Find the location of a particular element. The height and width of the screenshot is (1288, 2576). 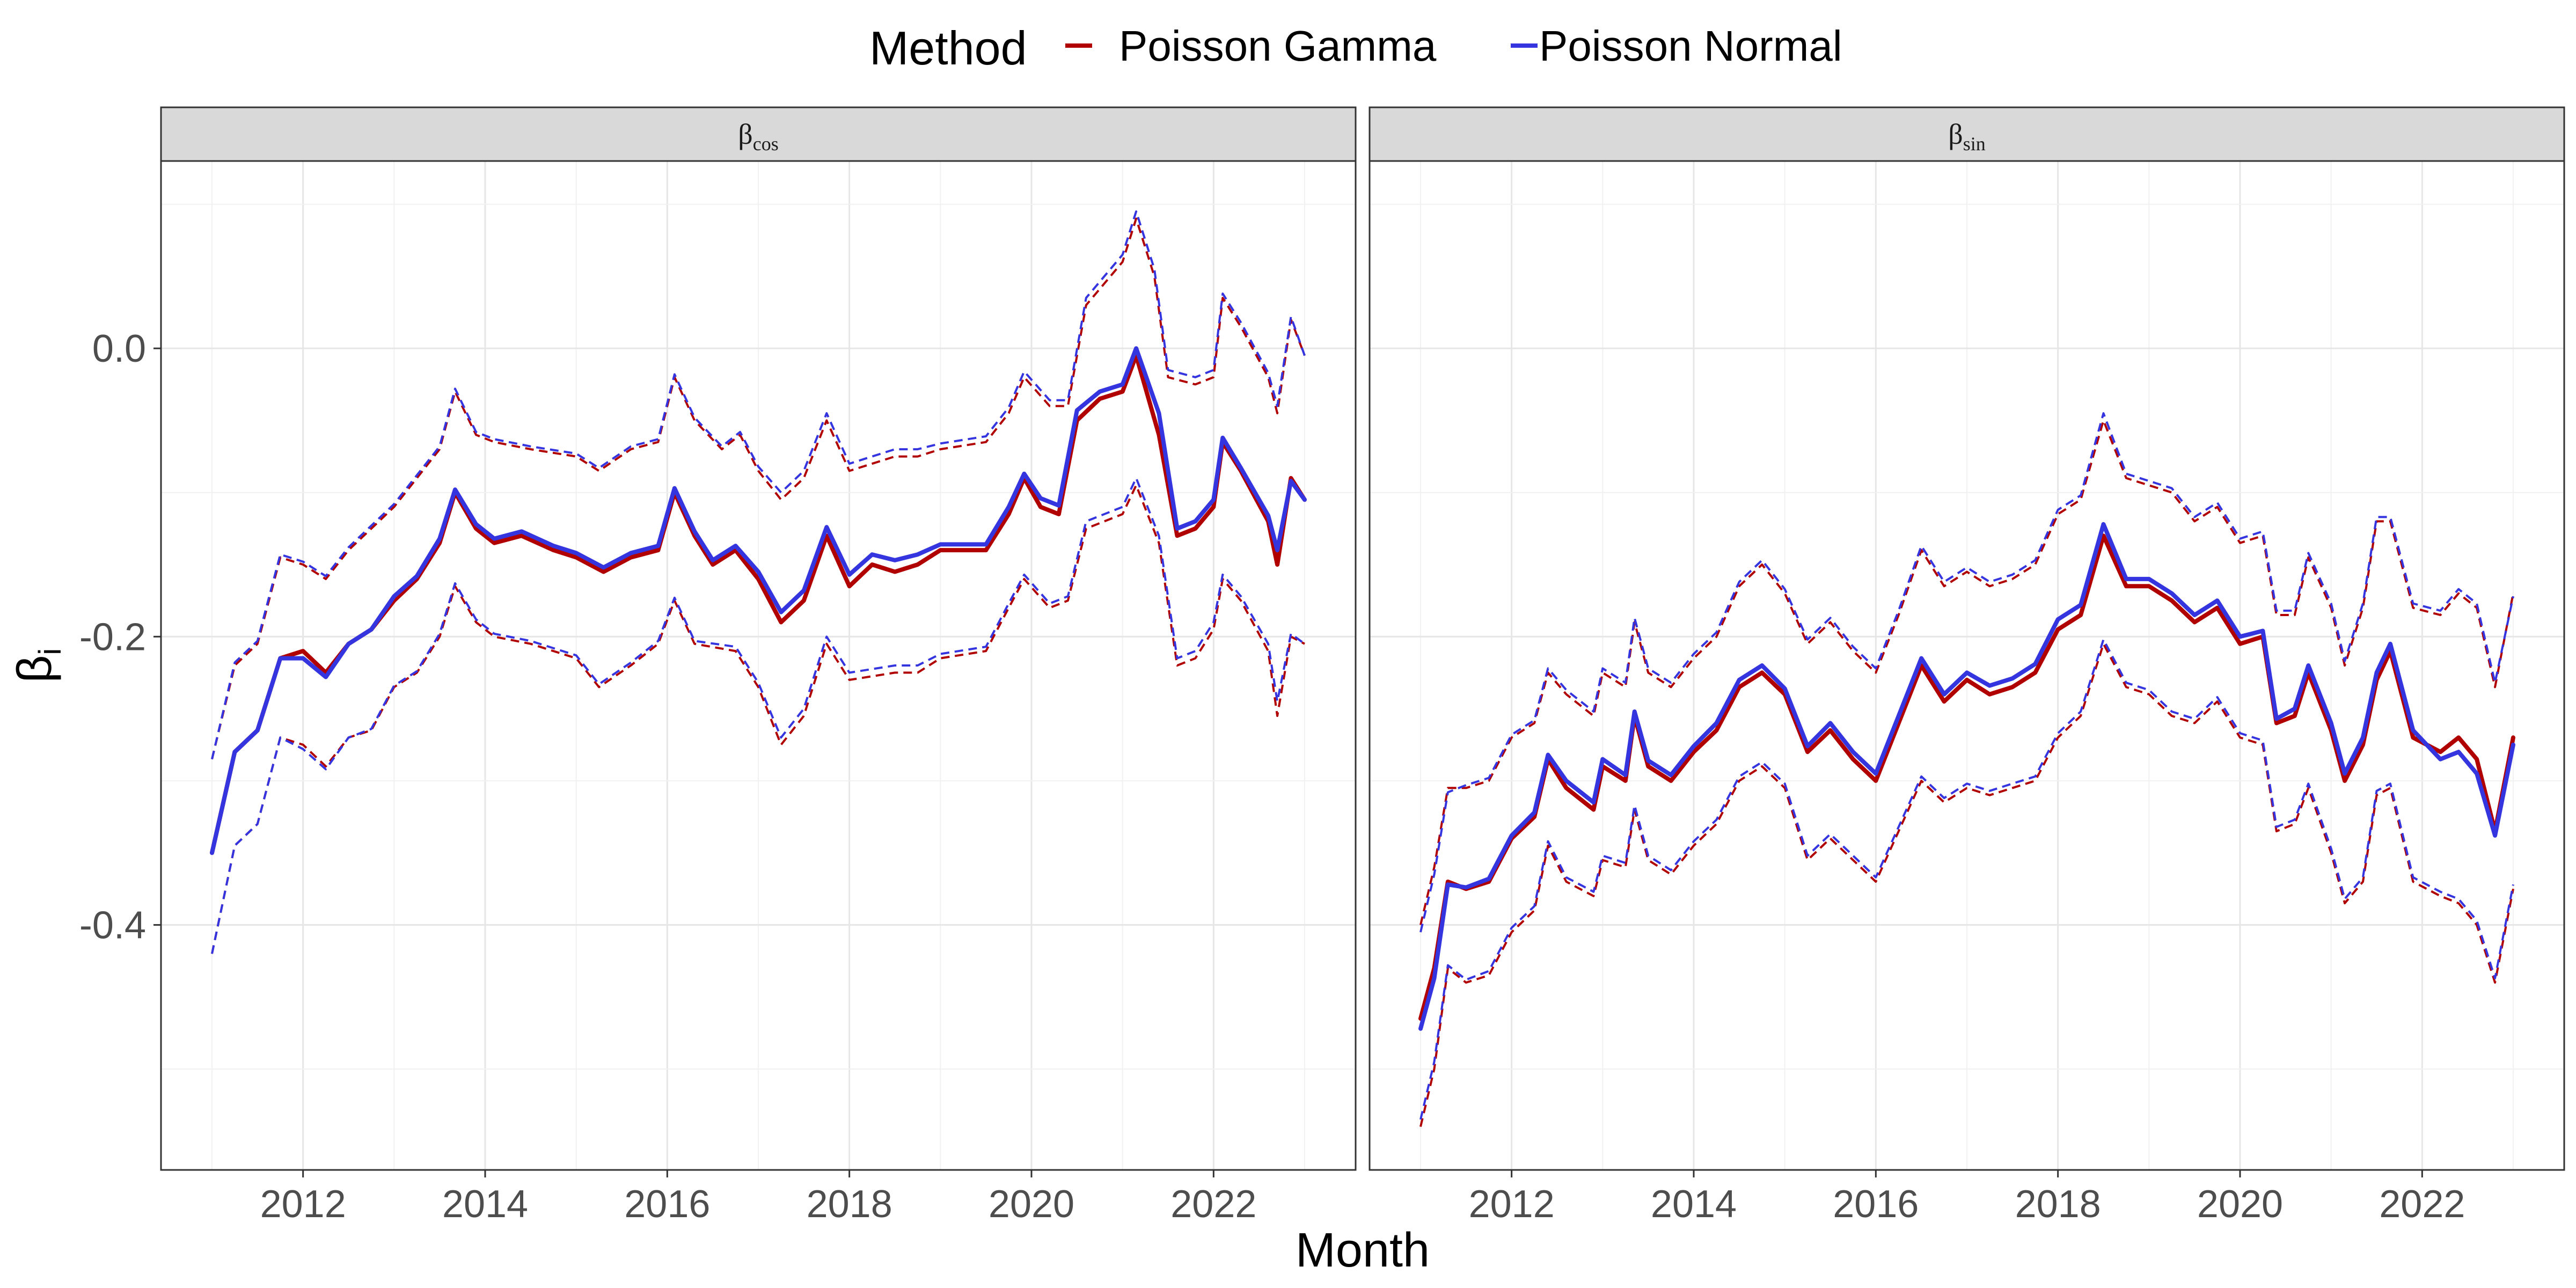

strip-label-beta-sin: βsin is located at coordinates (1967, 136).